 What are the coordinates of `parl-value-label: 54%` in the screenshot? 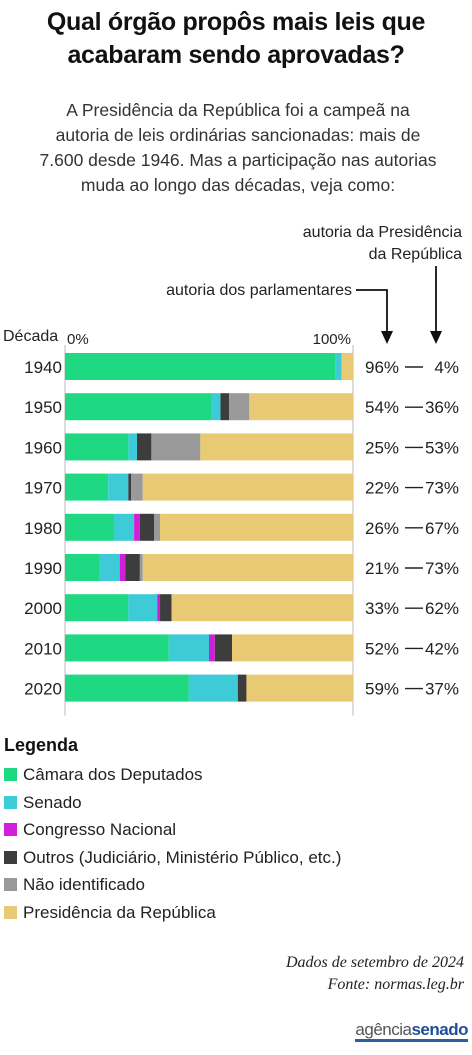 It's located at (382, 407).